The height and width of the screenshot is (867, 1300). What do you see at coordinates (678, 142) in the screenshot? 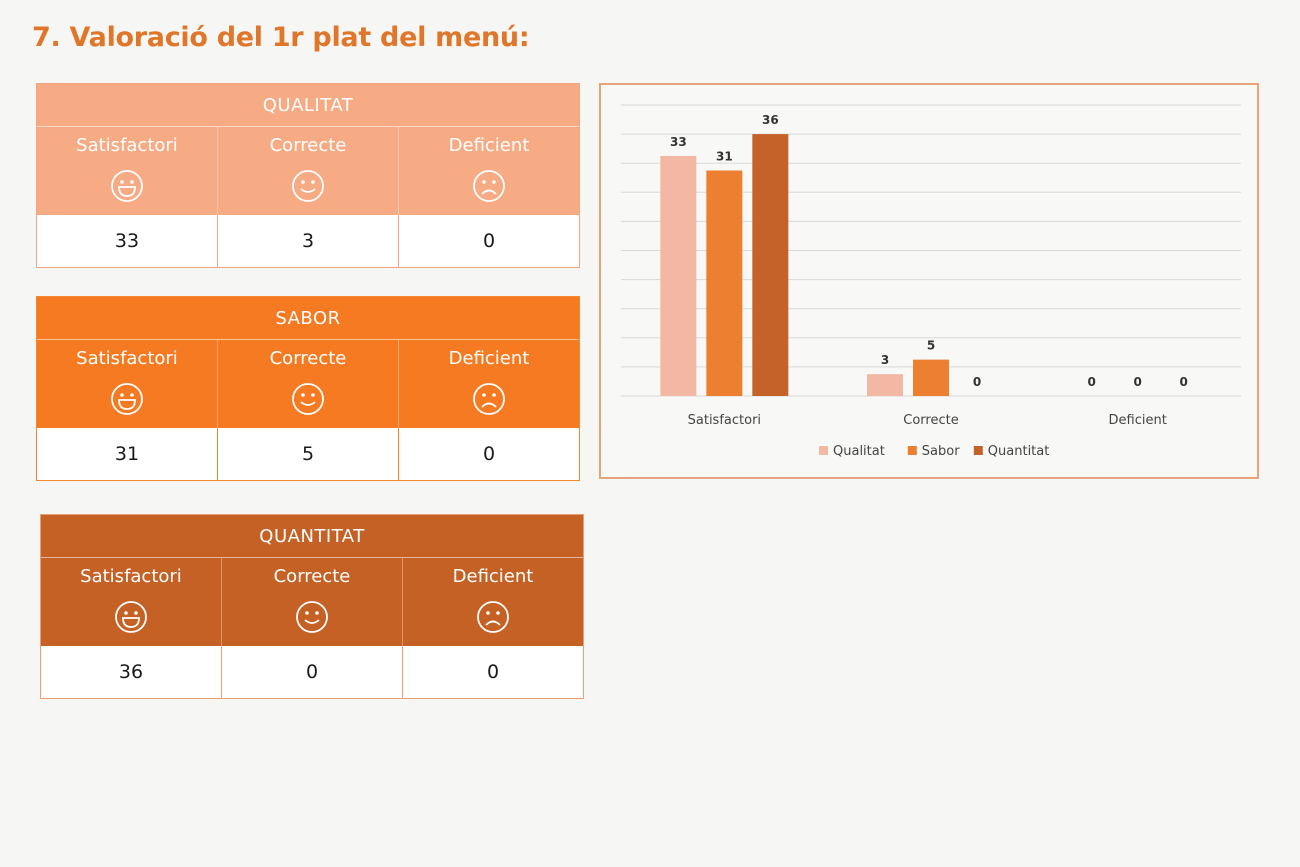
I see `data-label: 33` at bounding box center [678, 142].